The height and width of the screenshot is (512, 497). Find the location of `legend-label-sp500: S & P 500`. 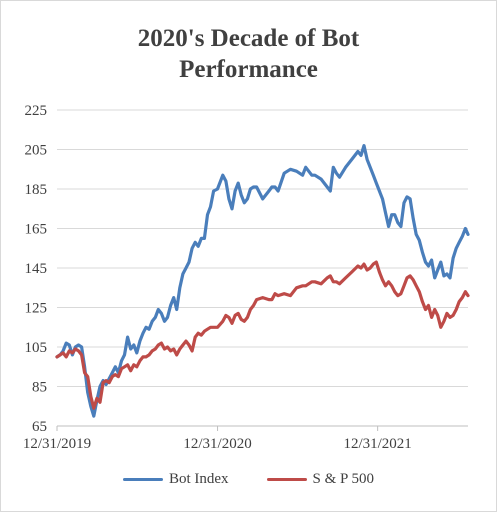

legend-label-sp500: S & P 500 is located at coordinates (343, 479).